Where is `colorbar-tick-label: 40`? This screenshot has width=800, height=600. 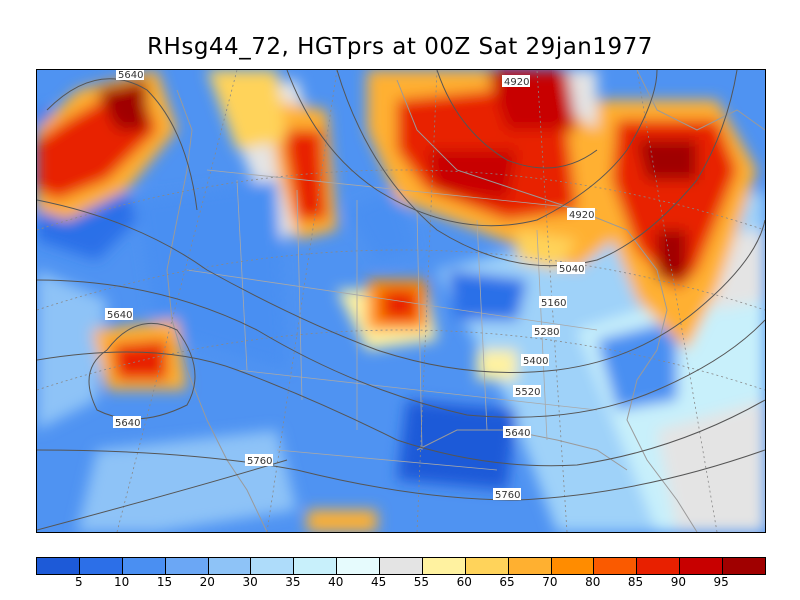 colorbar-tick-label: 40 is located at coordinates (336, 582).